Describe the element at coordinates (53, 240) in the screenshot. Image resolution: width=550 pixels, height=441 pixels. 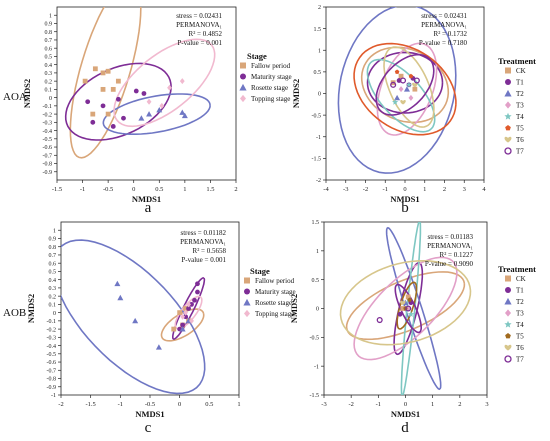
I see `y-tick-label: 0.9` at that location.